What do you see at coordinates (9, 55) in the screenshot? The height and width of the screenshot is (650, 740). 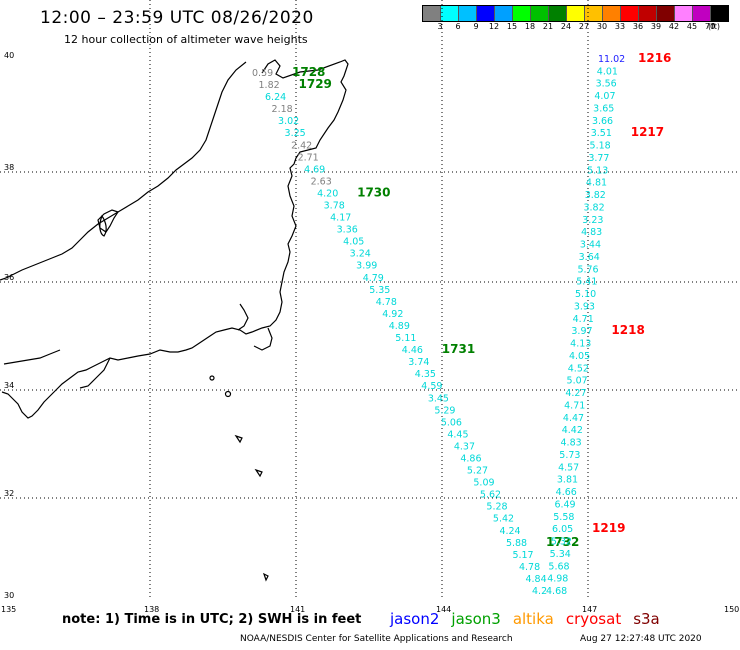 I see `lat-label: 40` at bounding box center [9, 55].